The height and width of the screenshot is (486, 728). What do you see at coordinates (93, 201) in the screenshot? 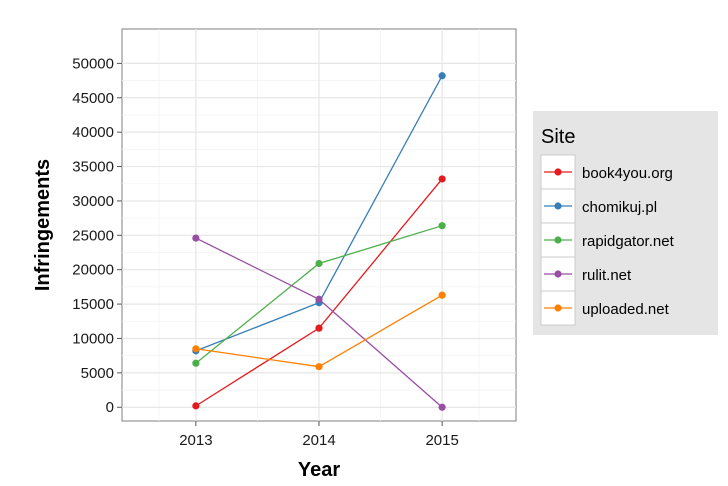
I see `y-tick-label: 30000` at bounding box center [93, 201].